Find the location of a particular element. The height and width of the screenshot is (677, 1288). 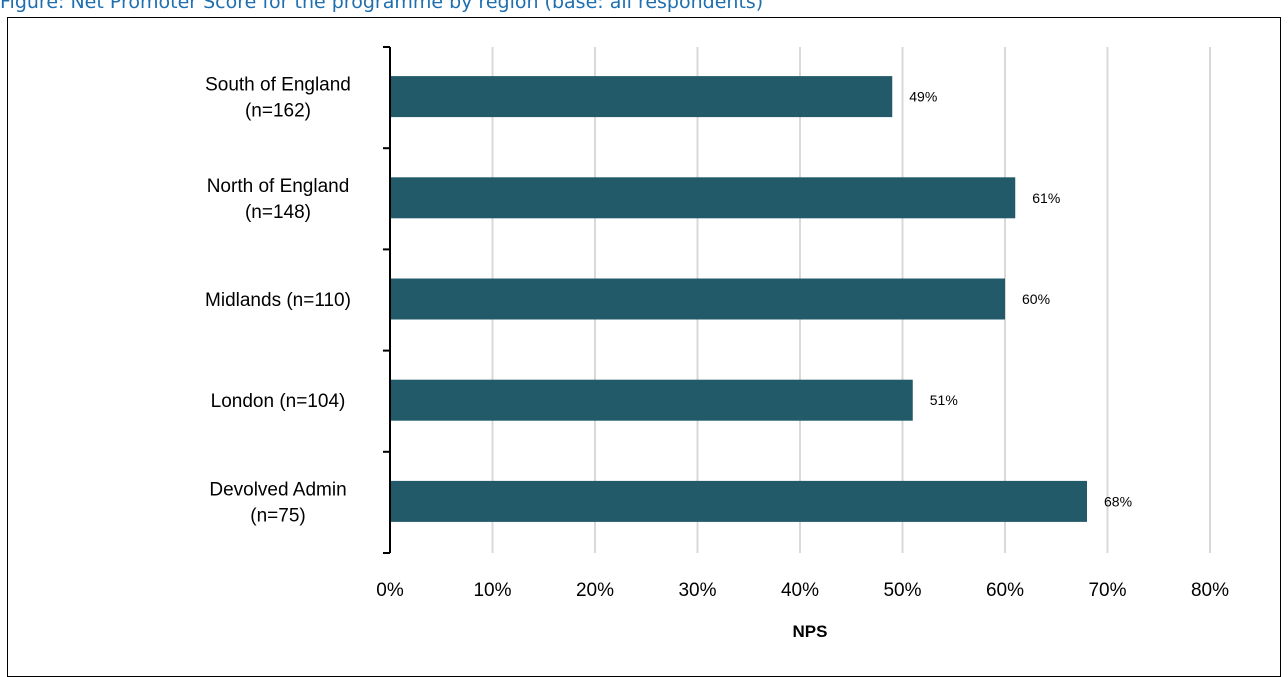

x-tick-label: 40% is located at coordinates (800, 590).